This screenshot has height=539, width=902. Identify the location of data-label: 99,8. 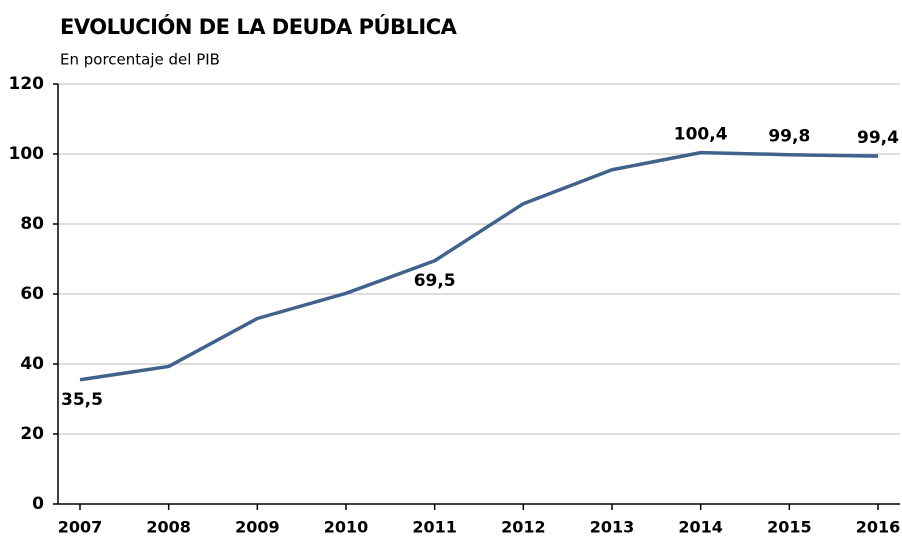
(789, 137).